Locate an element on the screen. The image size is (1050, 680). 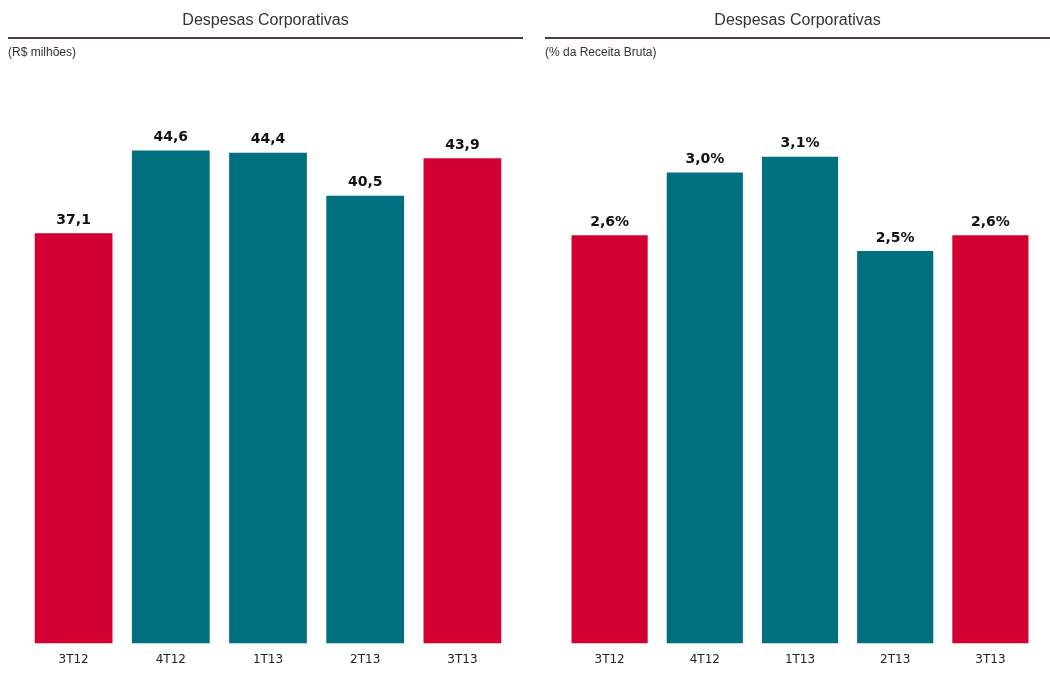
chart-subtitle: (% da Receita Bruta) is located at coordinates (601, 52).